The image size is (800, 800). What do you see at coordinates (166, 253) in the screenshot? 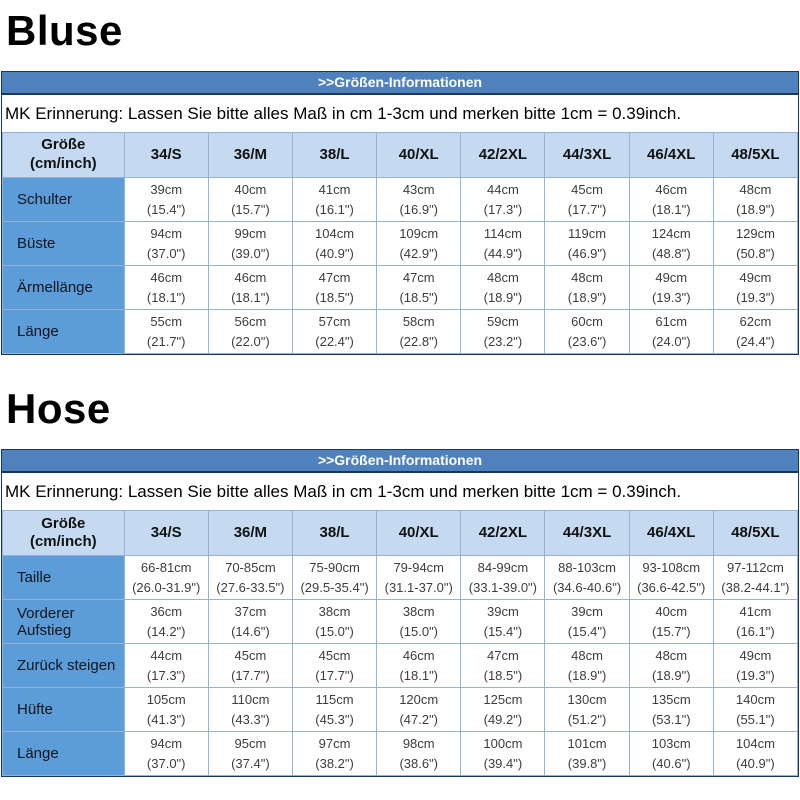
I see `value-inch: (37.0")` at bounding box center [166, 253].